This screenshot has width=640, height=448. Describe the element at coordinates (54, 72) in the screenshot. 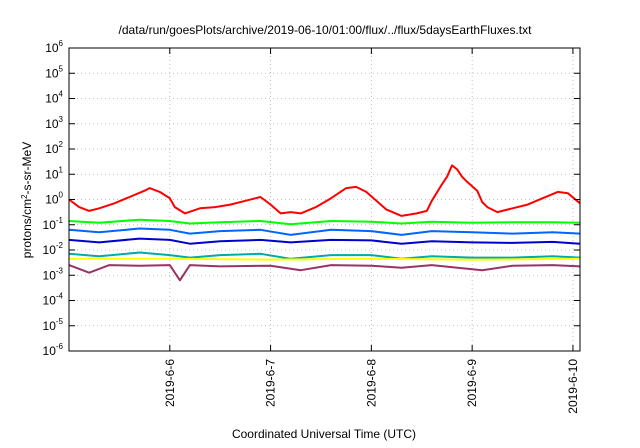

I see `y-tick-label: 10⁵` at that location.